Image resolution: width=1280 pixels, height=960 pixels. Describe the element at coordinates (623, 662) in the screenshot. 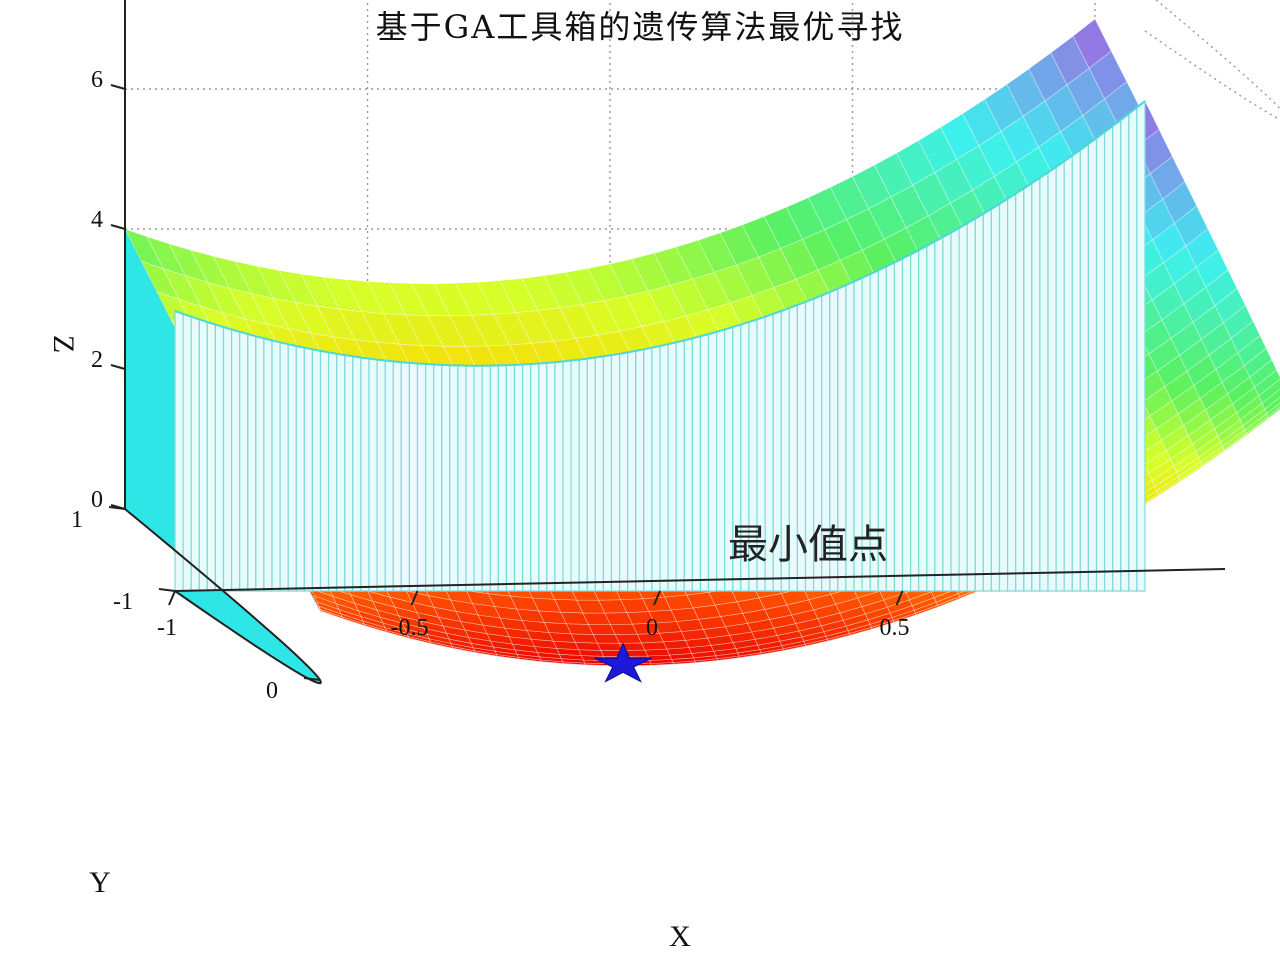

I see `minimum-point-marker` at that location.